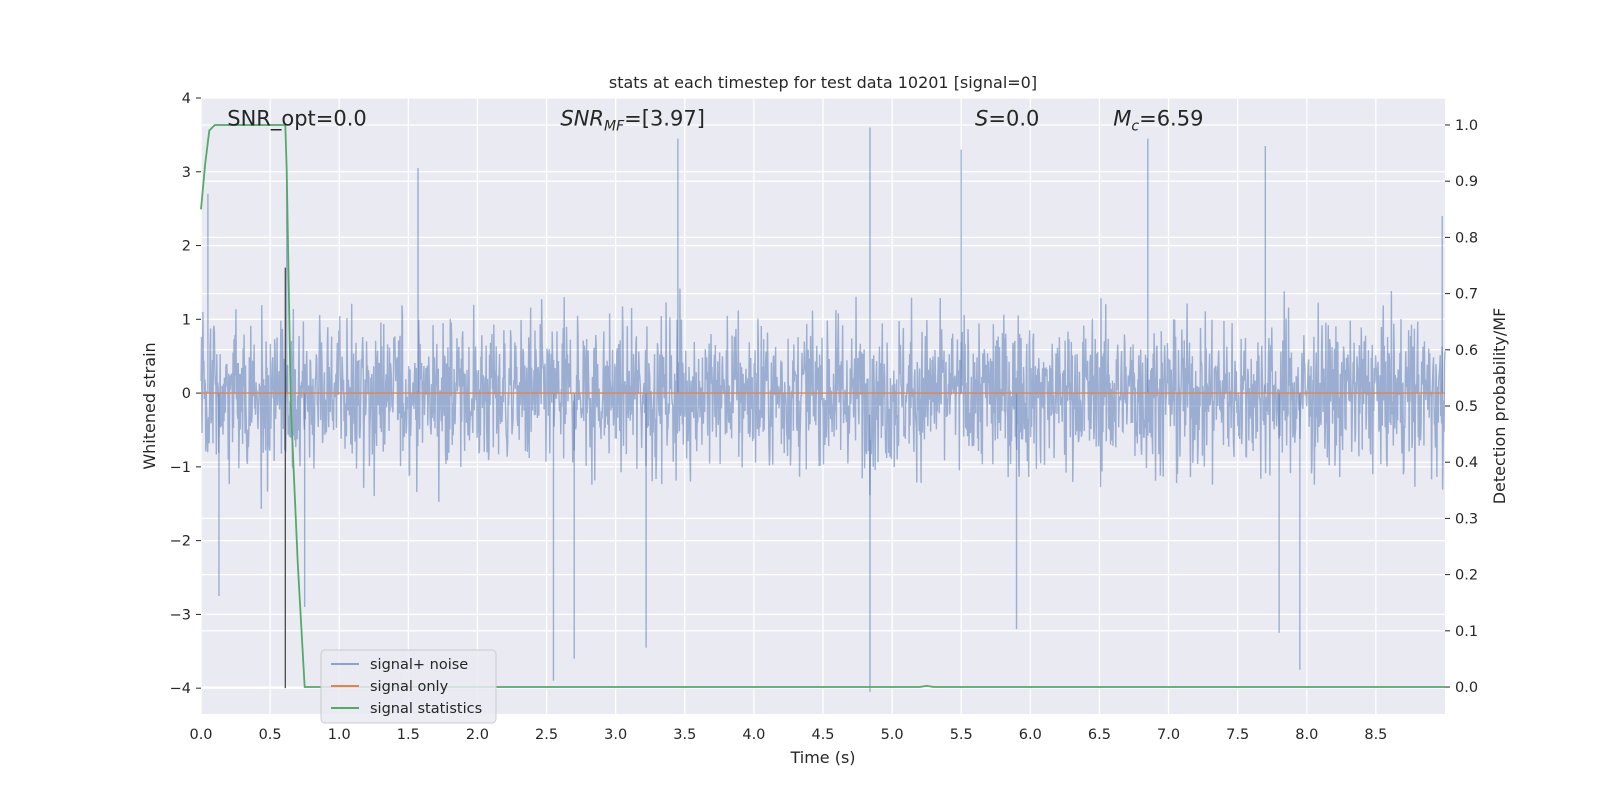  Describe the element at coordinates (822, 757) in the screenshot. I see `x-axis-label: Time (s)` at that location.